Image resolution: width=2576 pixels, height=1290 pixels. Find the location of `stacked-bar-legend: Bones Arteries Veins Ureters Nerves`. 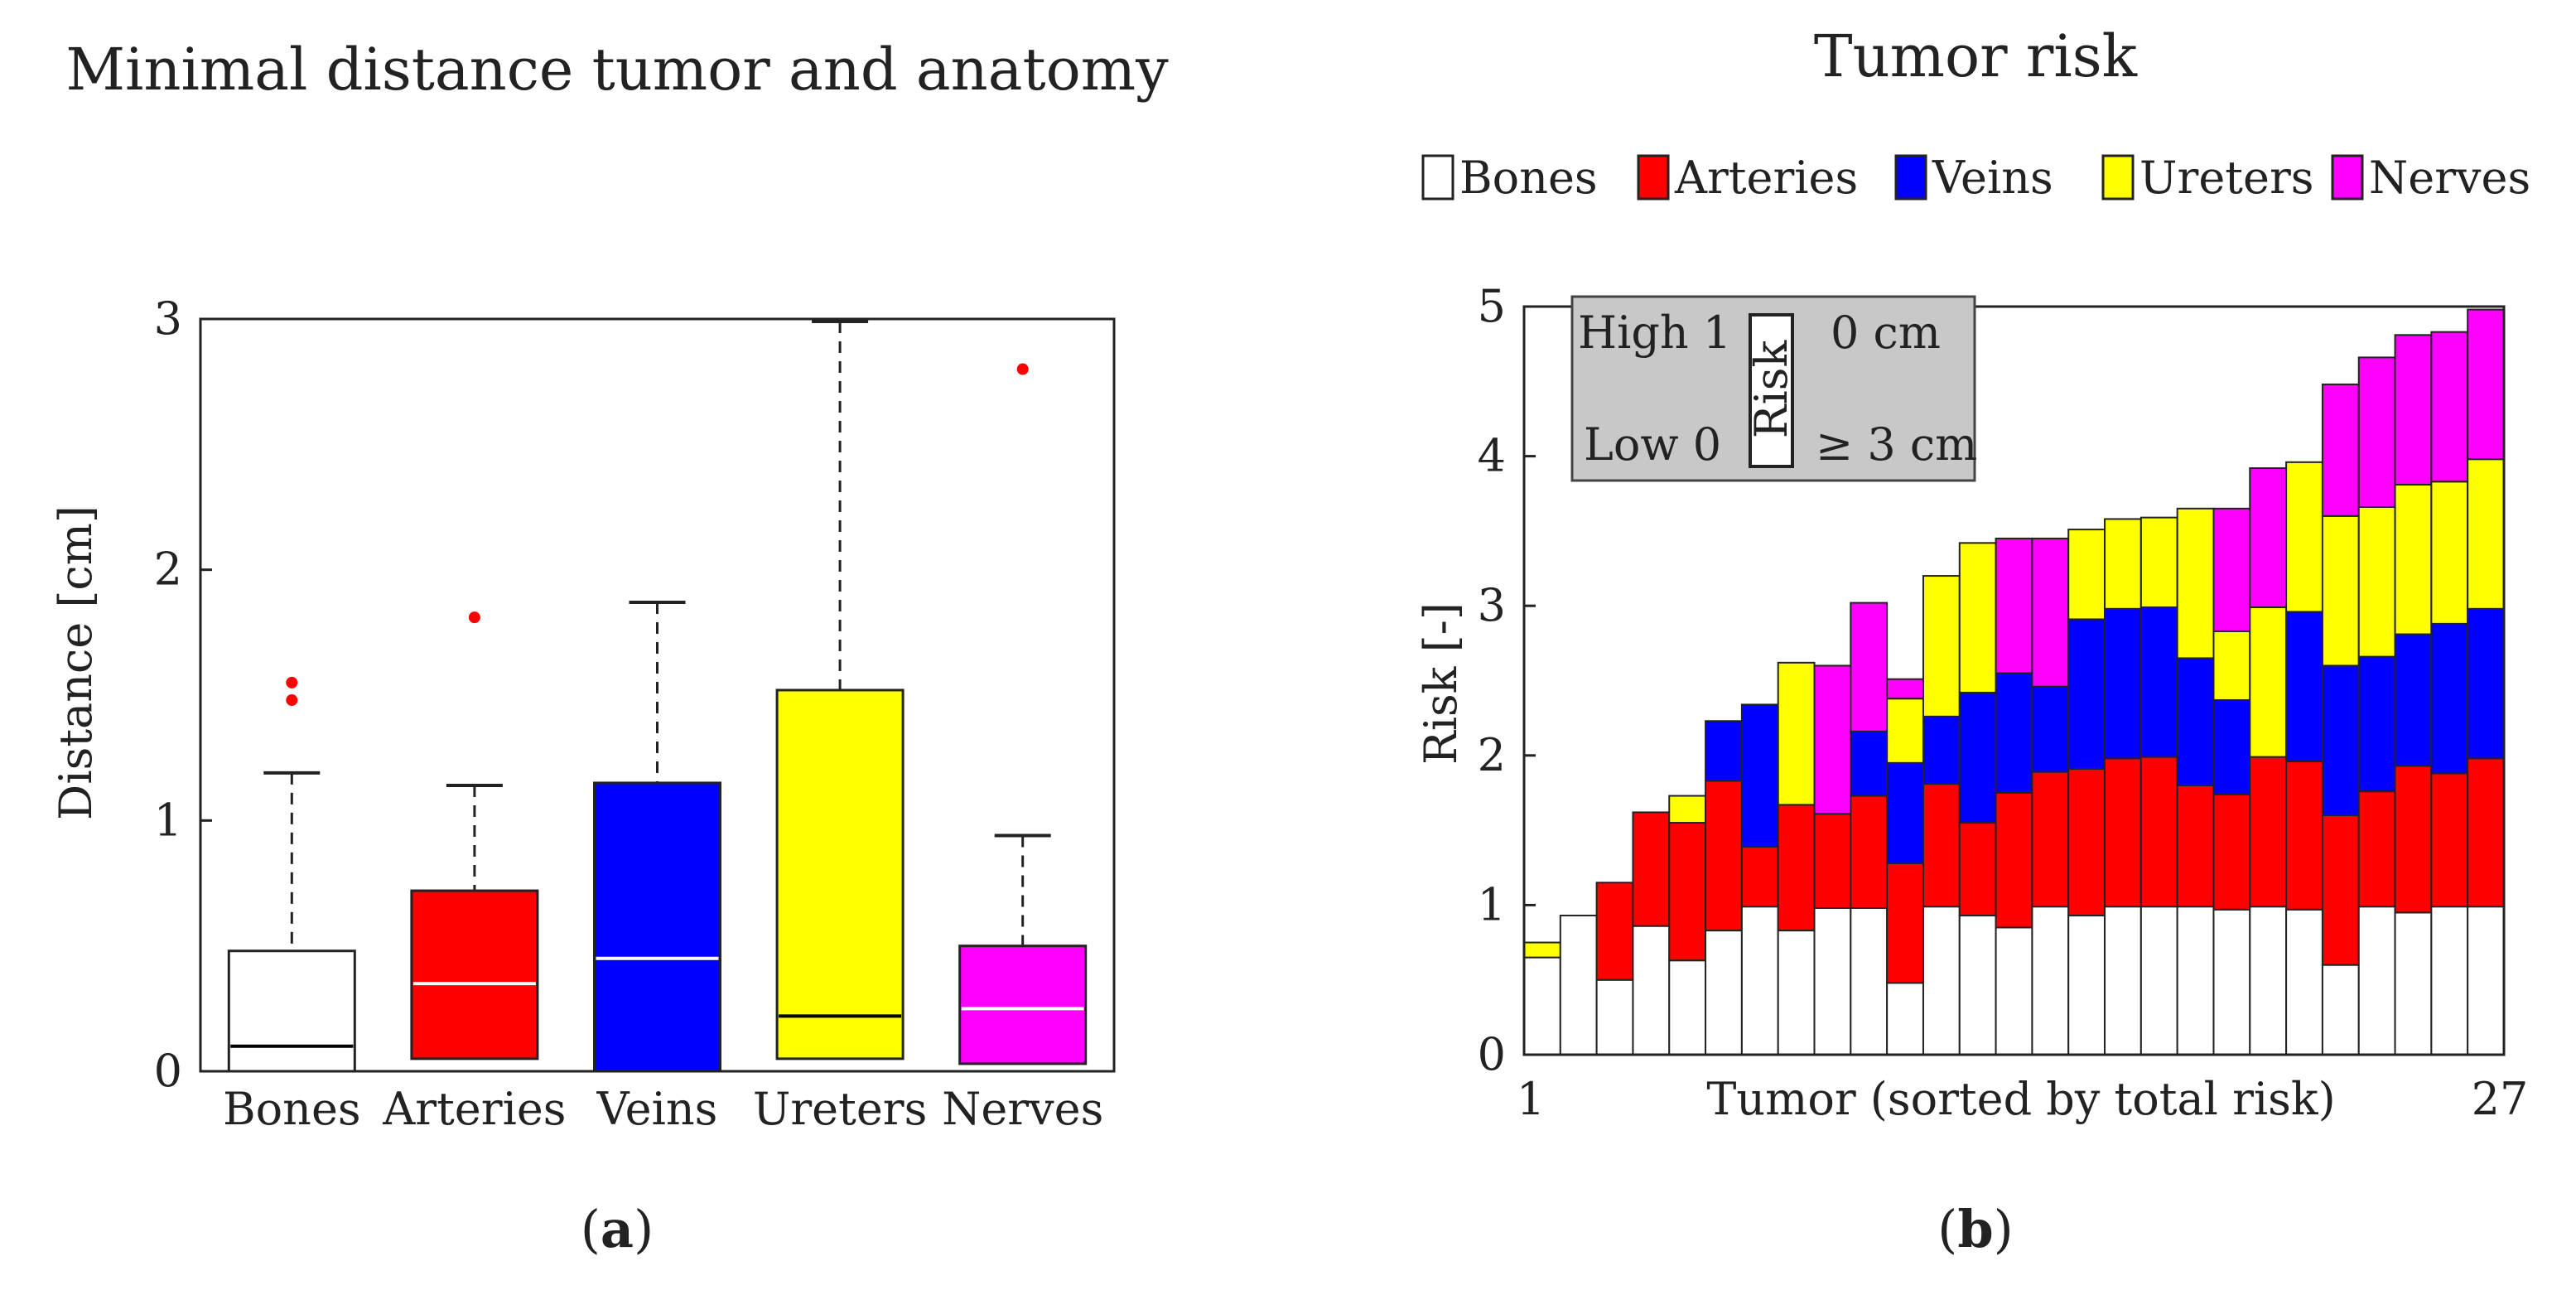

stacked-bar-legend: Bones Arteries Veins Ureters Nerves is located at coordinates (1976, 178).